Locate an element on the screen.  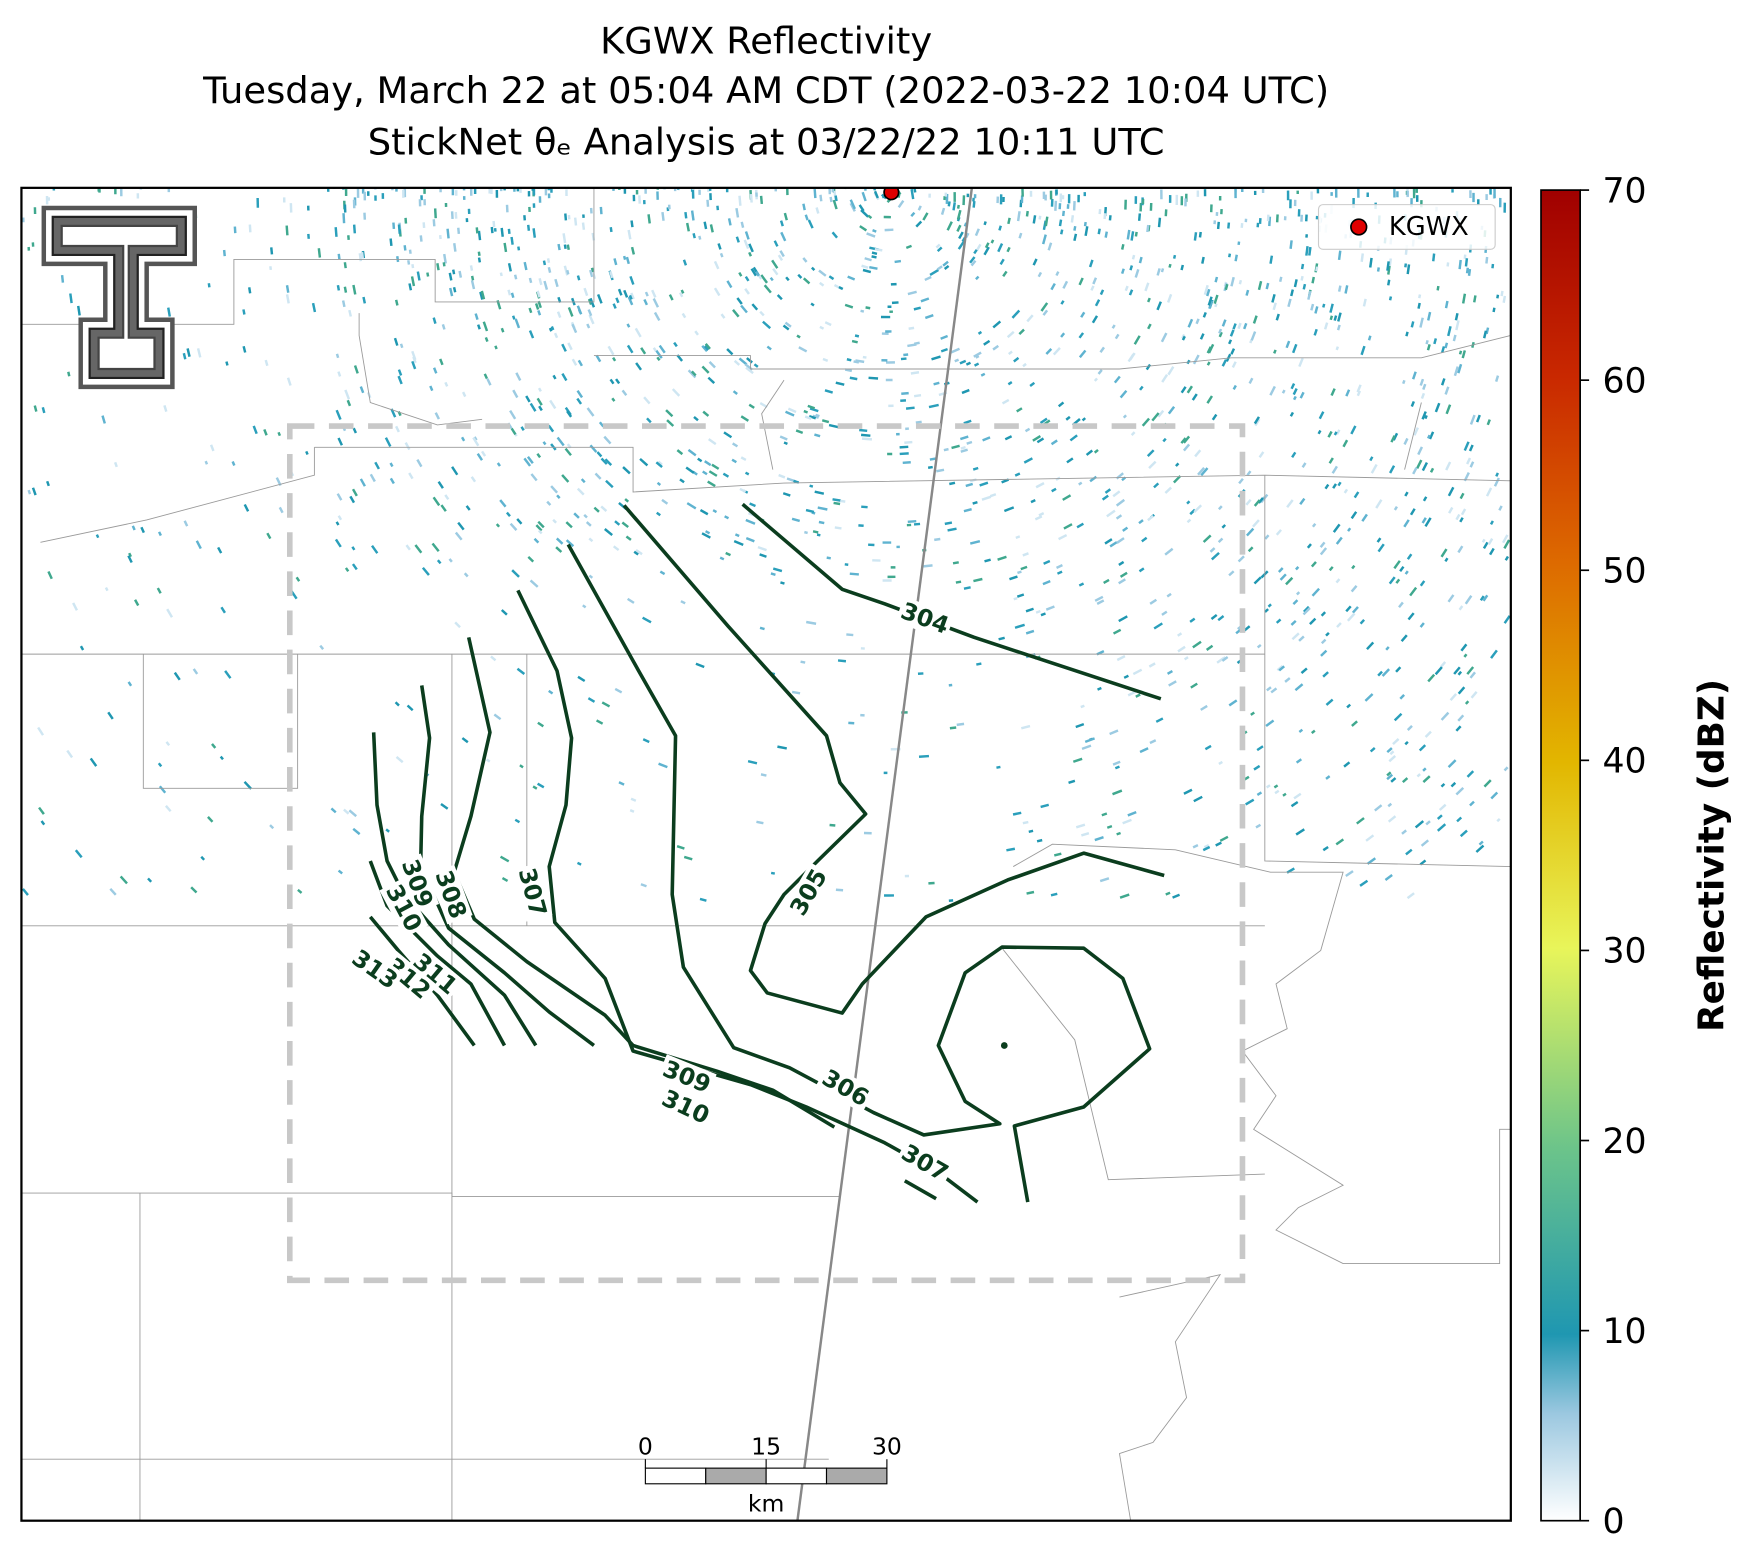
radar-site is located at coordinates (891, 194).